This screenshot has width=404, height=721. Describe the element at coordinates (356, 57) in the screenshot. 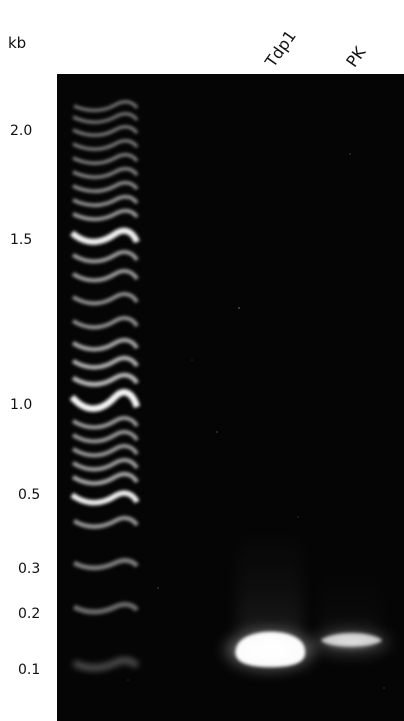

I see `lane-label-pk: PK` at that location.